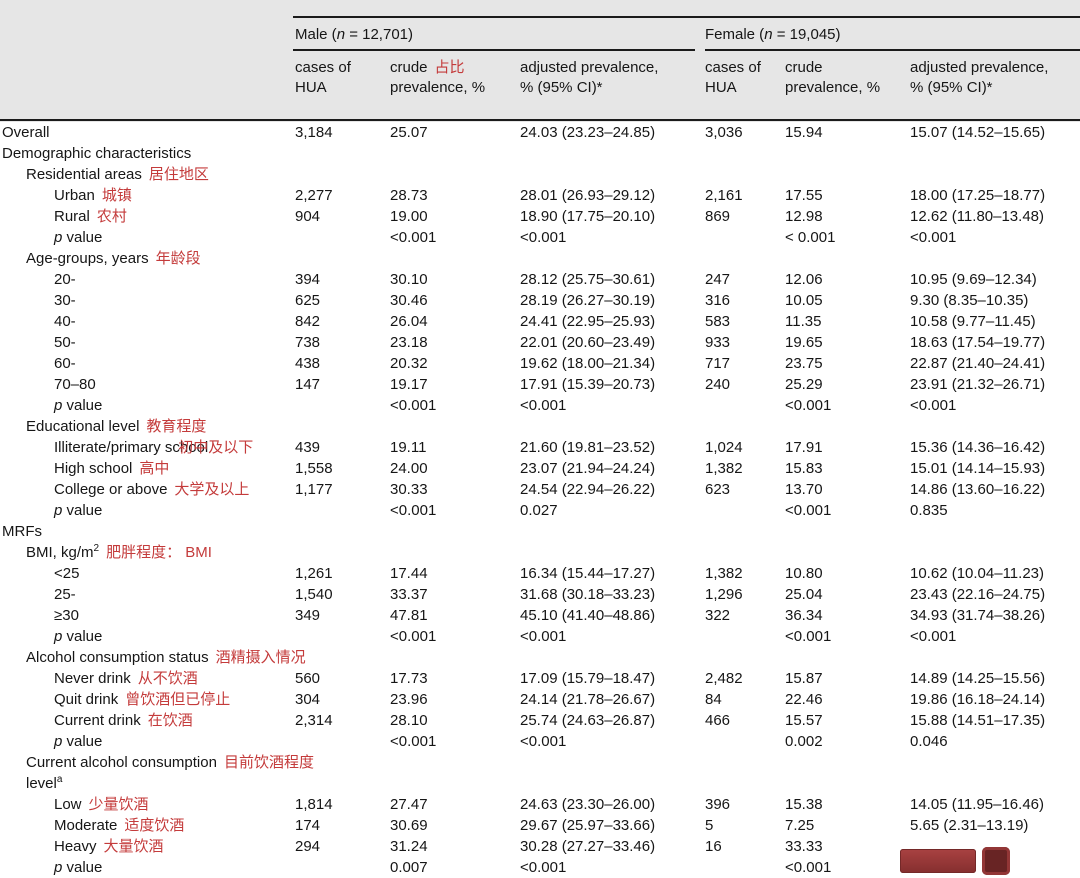 The height and width of the screenshot is (878, 1080). What do you see at coordinates (588, 699) in the screenshot?
I see `cell-male-adjusted: 24.14 (21.78–26.67)` at bounding box center [588, 699].